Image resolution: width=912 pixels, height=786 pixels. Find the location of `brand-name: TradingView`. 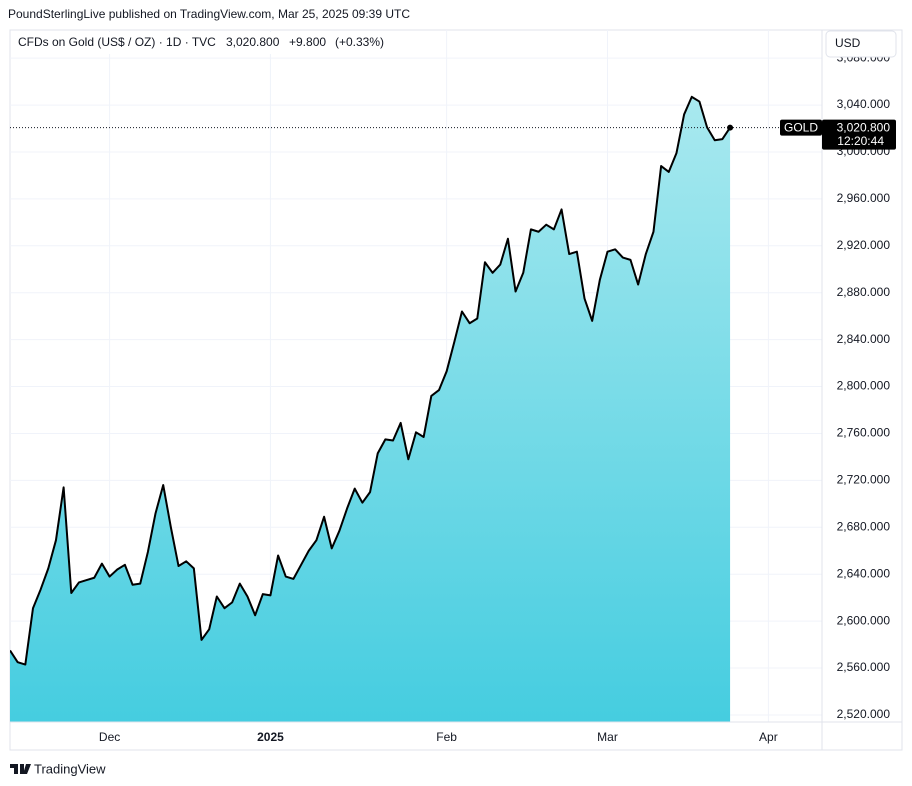

brand-name: TradingView is located at coordinates (70, 768).